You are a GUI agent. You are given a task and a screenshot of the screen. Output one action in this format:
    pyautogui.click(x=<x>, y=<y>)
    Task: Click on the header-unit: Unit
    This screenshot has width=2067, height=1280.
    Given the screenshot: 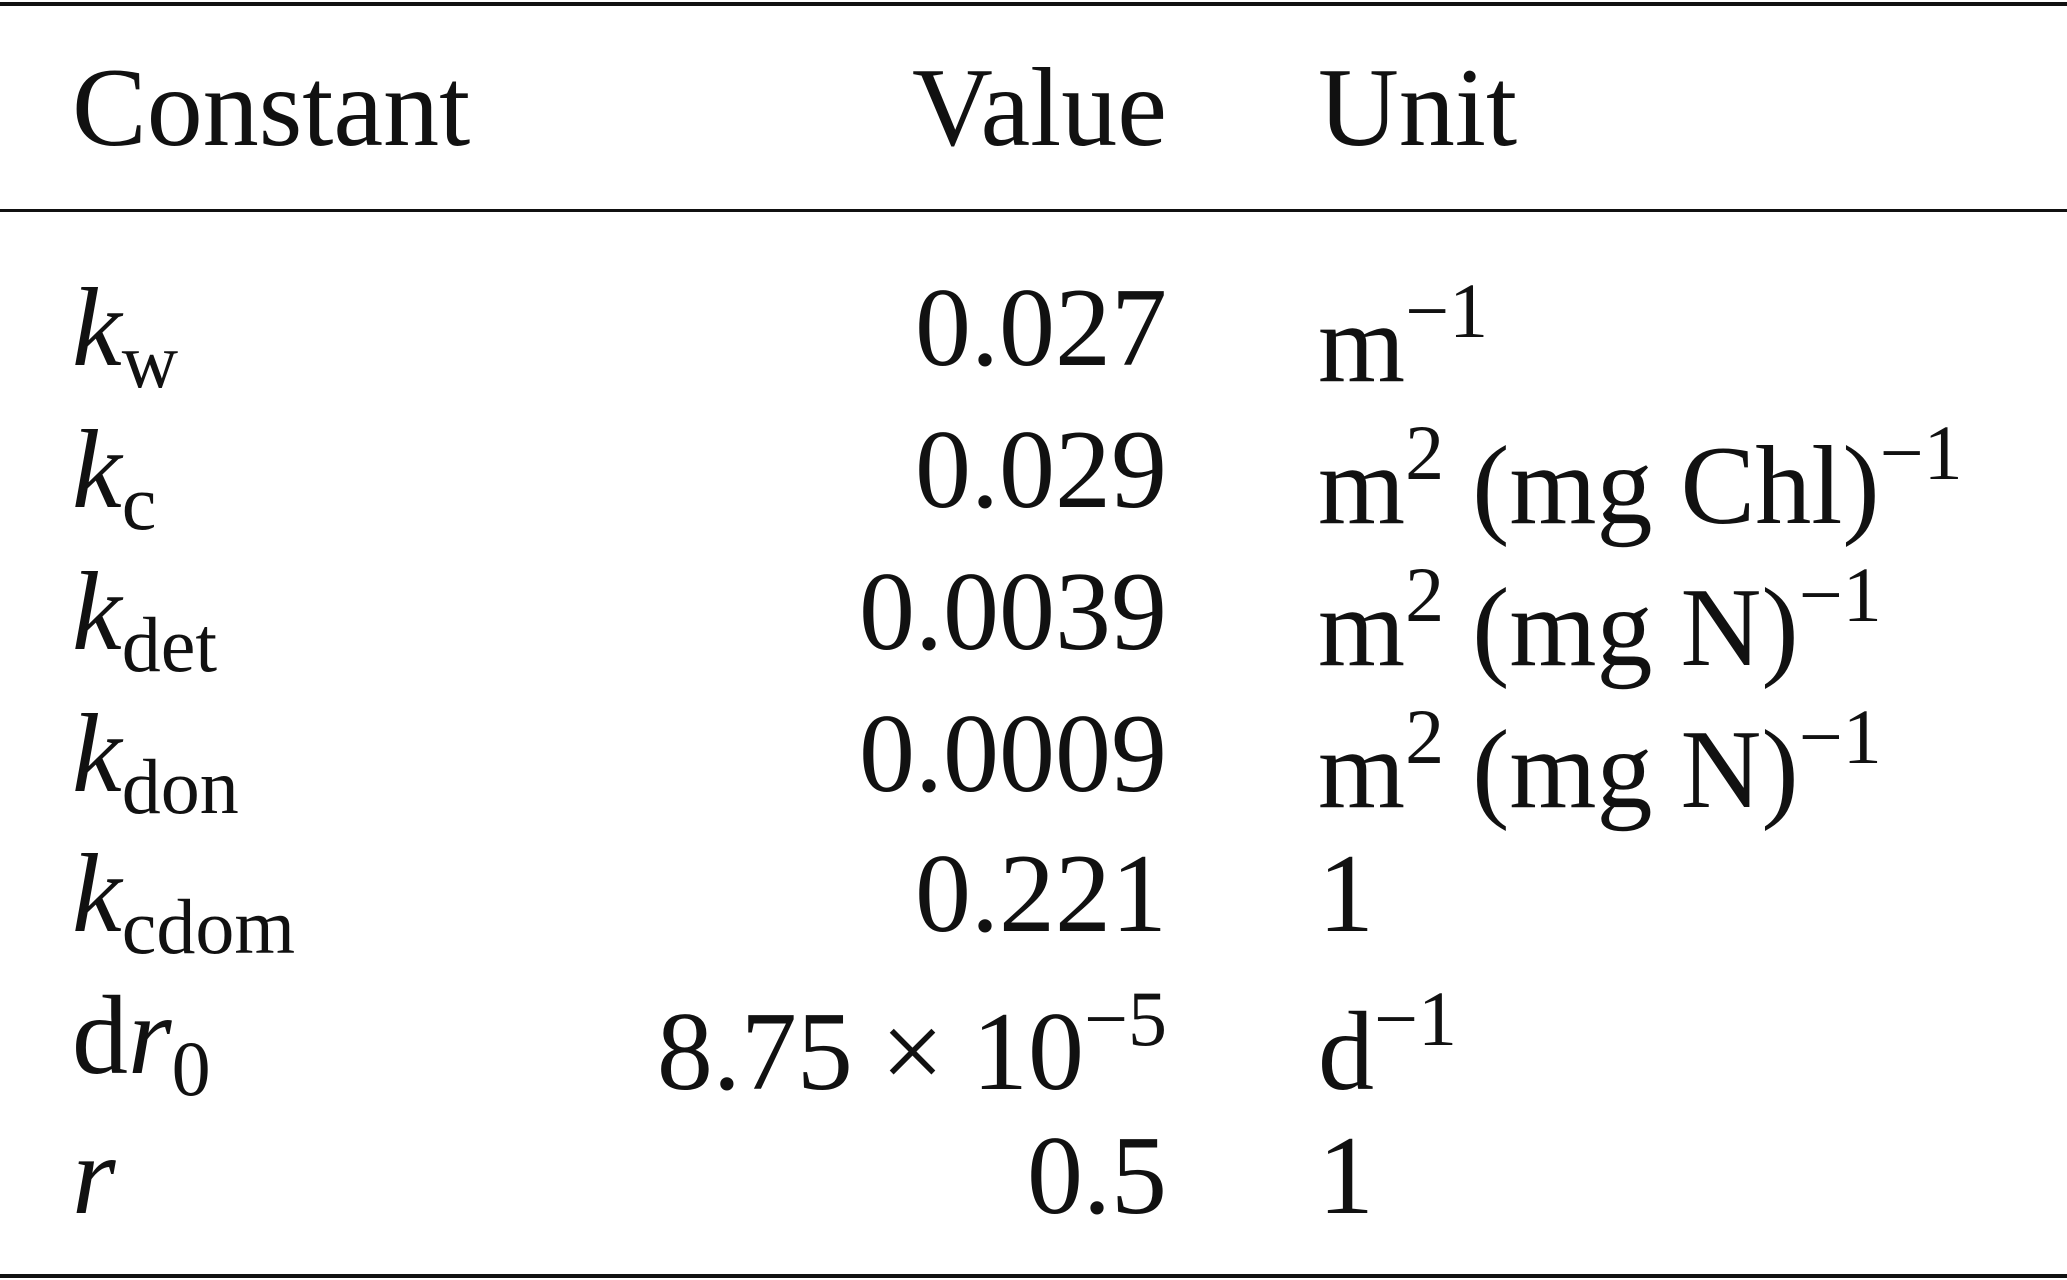 What is the action you would take?
    pyautogui.click(x=1418, y=108)
    